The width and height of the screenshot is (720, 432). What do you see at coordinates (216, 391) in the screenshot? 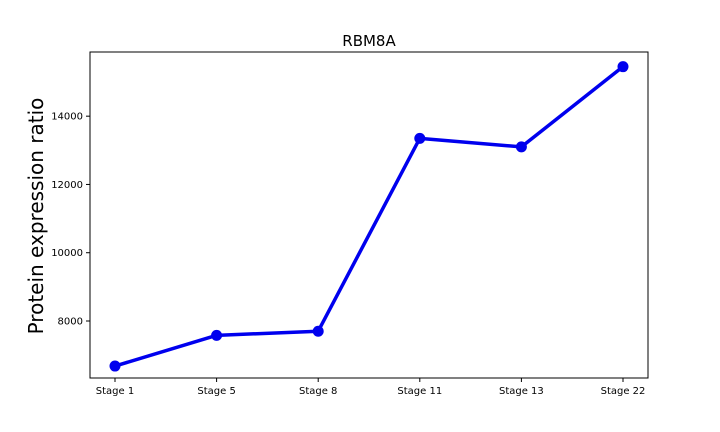
I see `x-tick-label: Stage 5` at bounding box center [216, 391].